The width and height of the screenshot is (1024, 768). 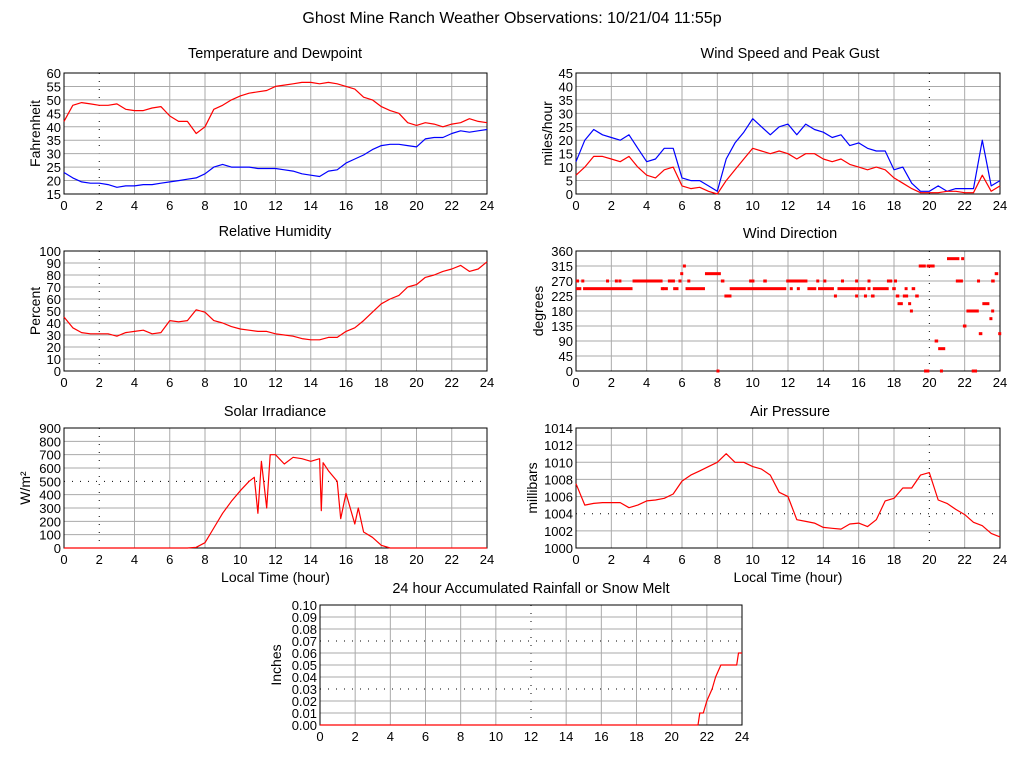 What do you see at coordinates (304, 641) in the screenshot?
I see `y-tick-label: 0.07` at bounding box center [304, 641].